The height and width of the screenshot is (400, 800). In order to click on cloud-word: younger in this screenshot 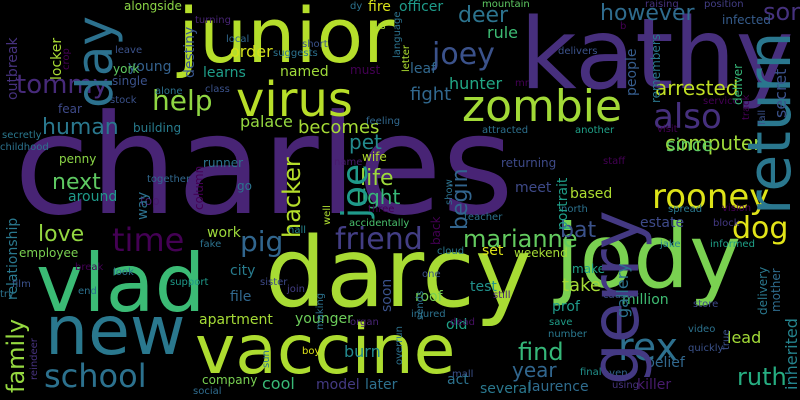, I will do `click(324, 319)`.